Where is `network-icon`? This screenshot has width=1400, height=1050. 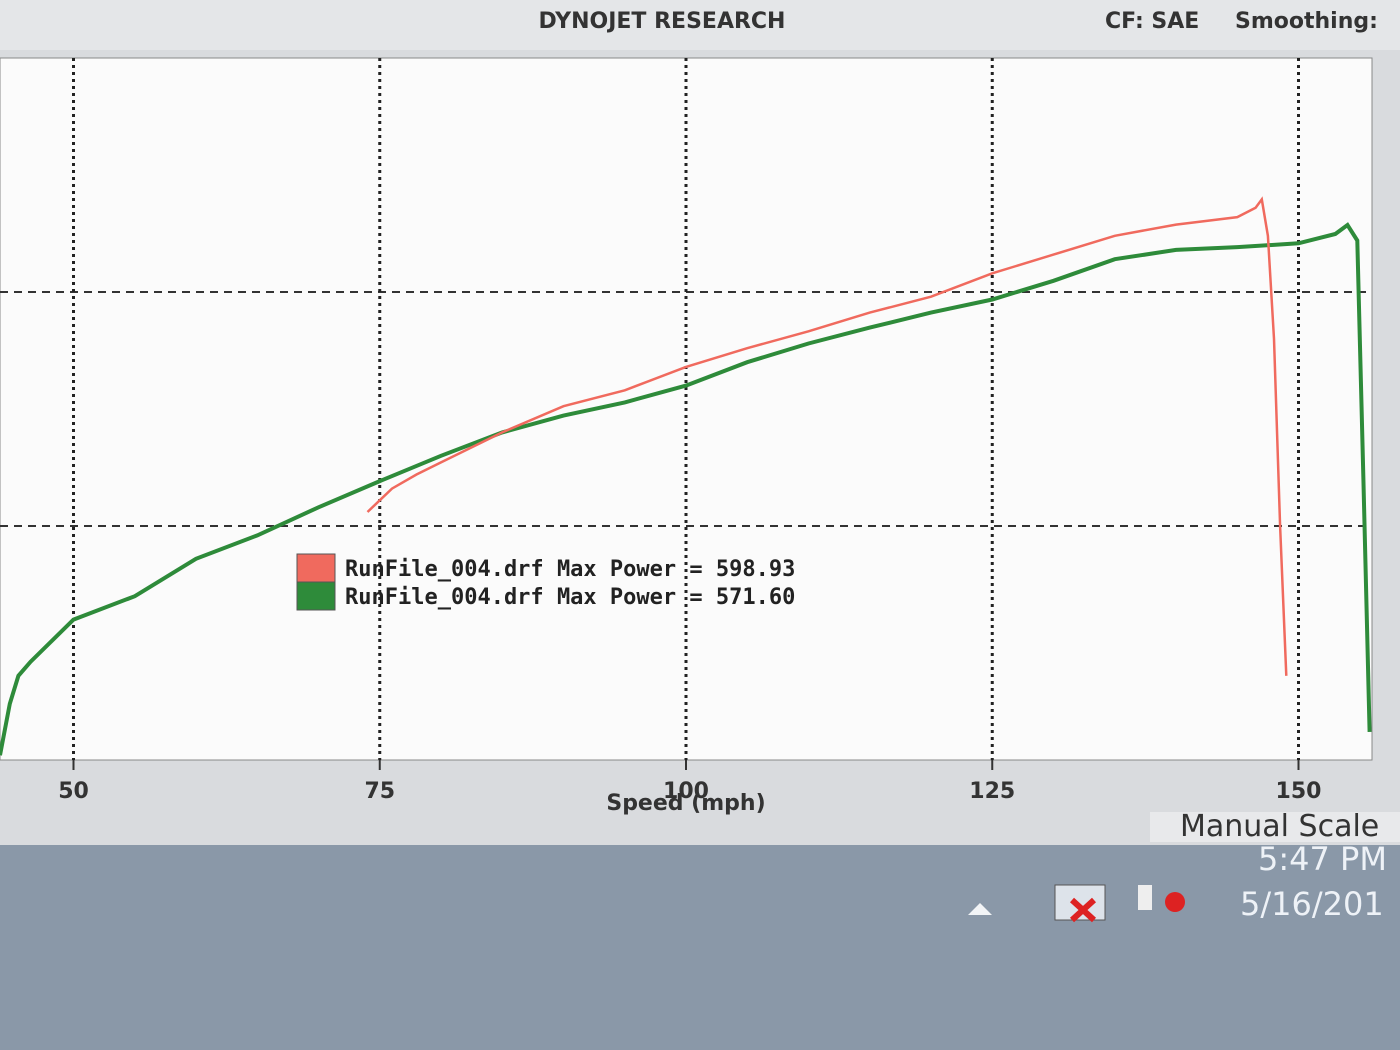
network-icon is located at coordinates (1080, 903).